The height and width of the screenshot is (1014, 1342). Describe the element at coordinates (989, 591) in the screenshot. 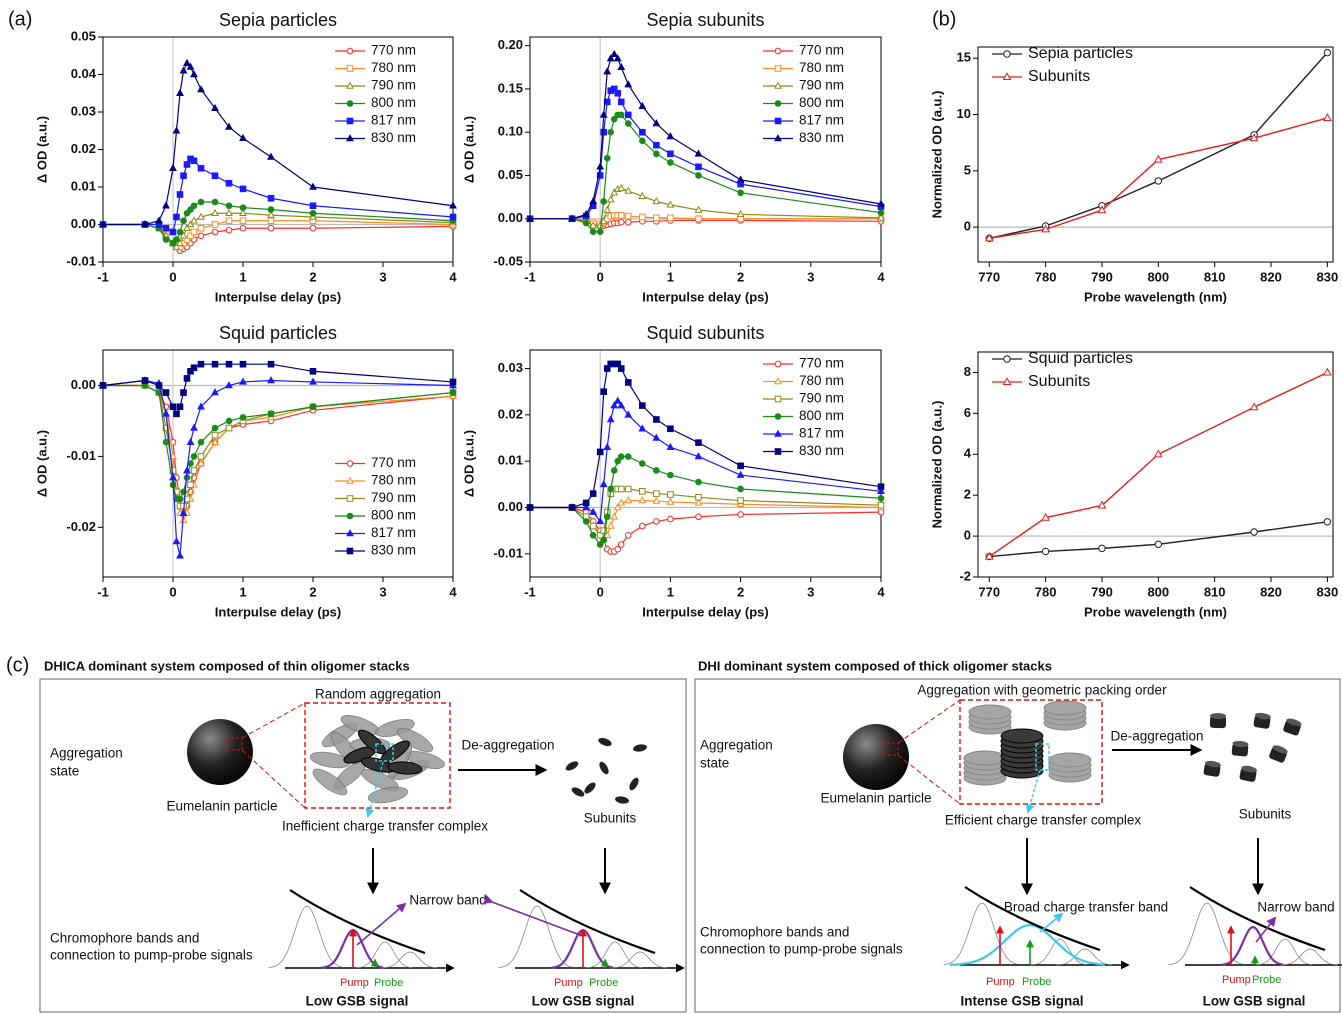

I see `x-tick-label: 770` at that location.